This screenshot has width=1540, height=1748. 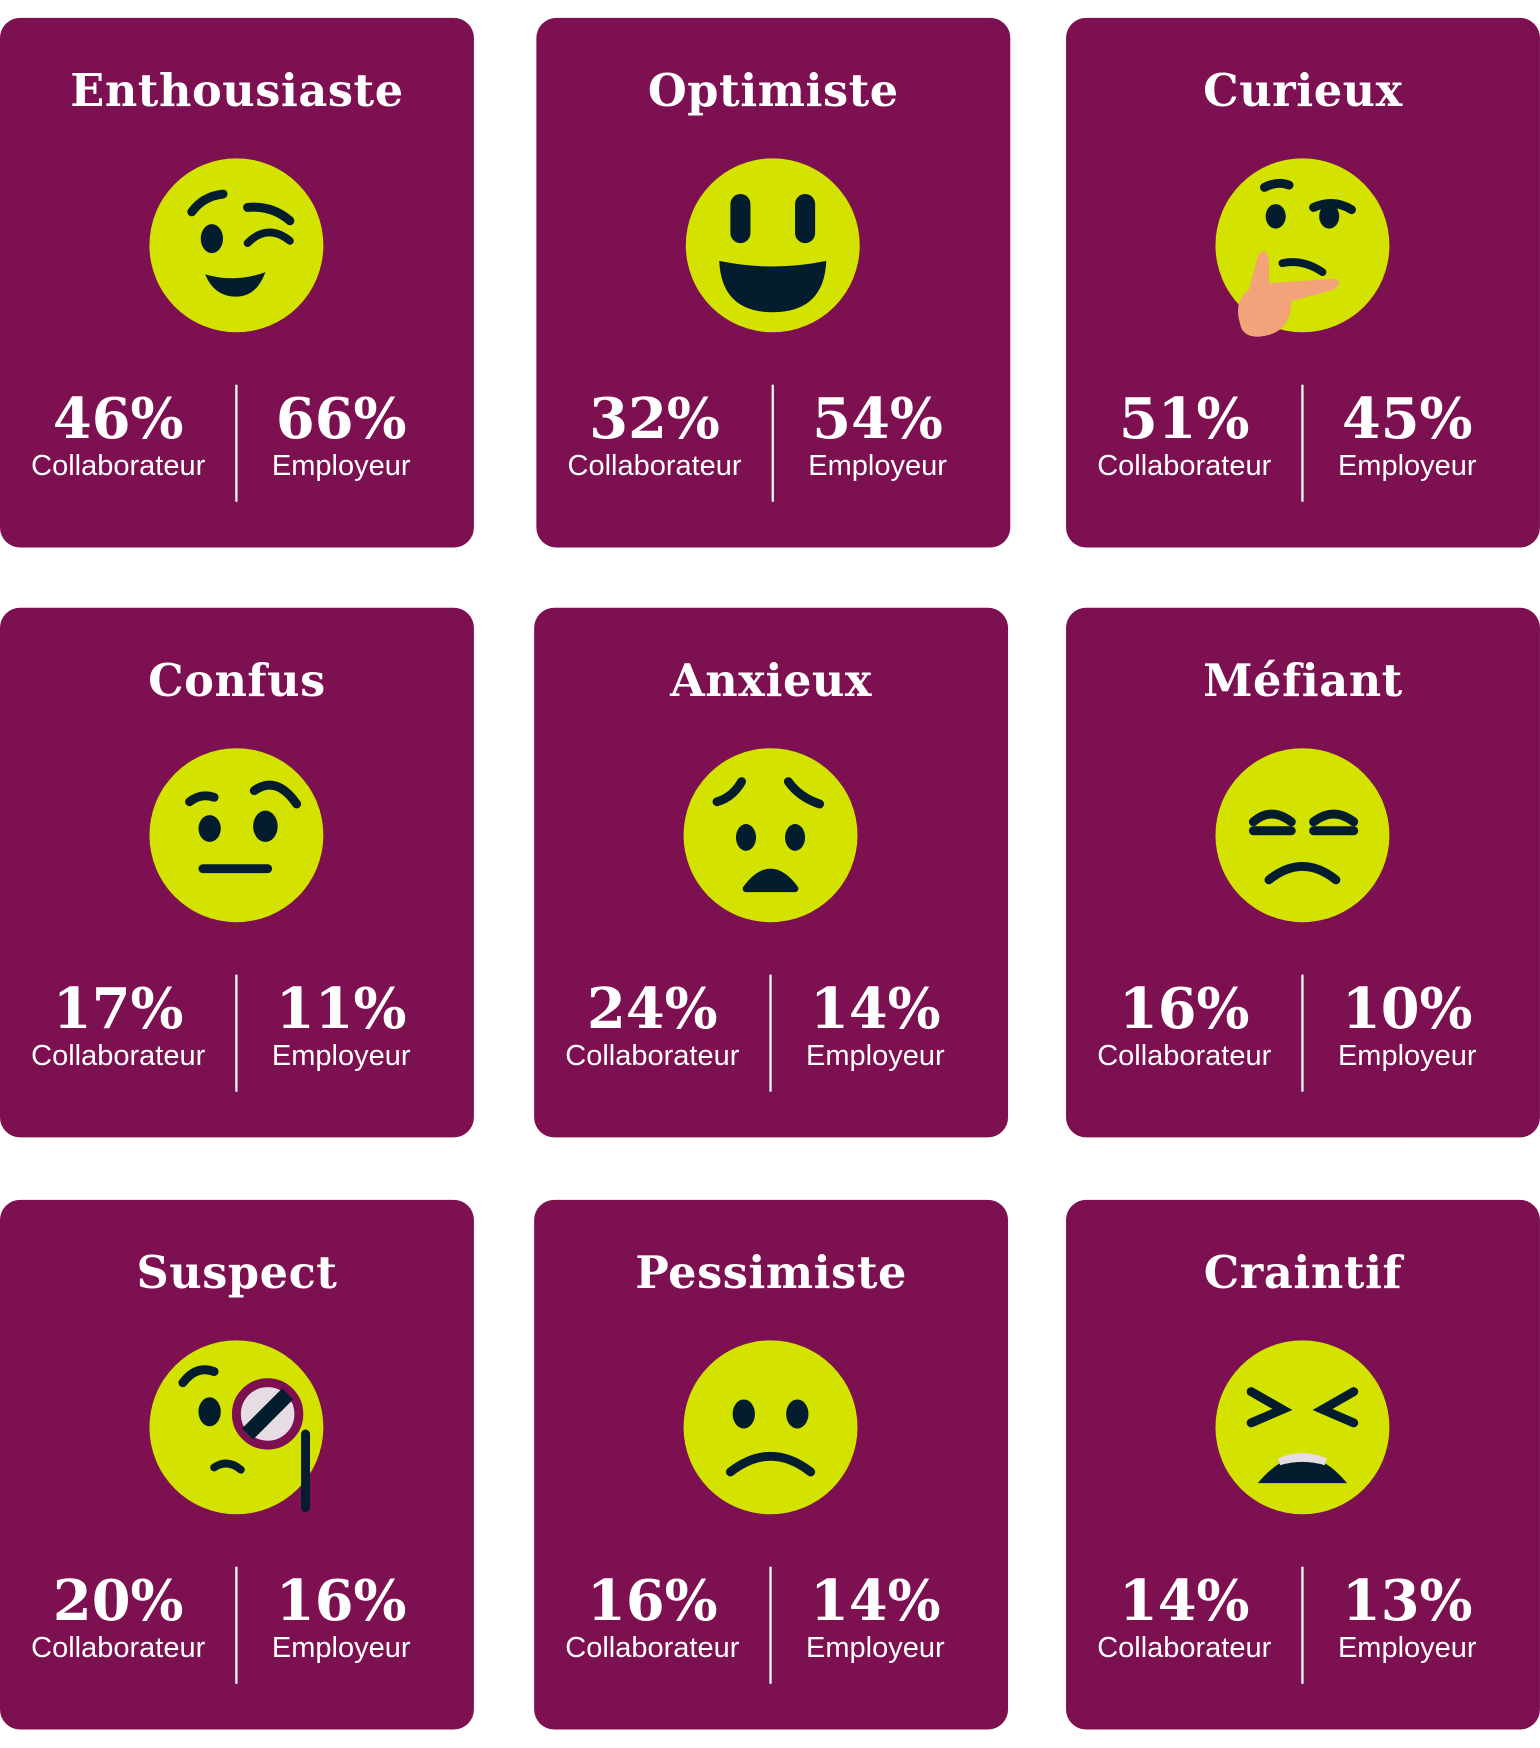 What do you see at coordinates (773, 91) in the screenshot?
I see `emotion-title: Optimiste` at bounding box center [773, 91].